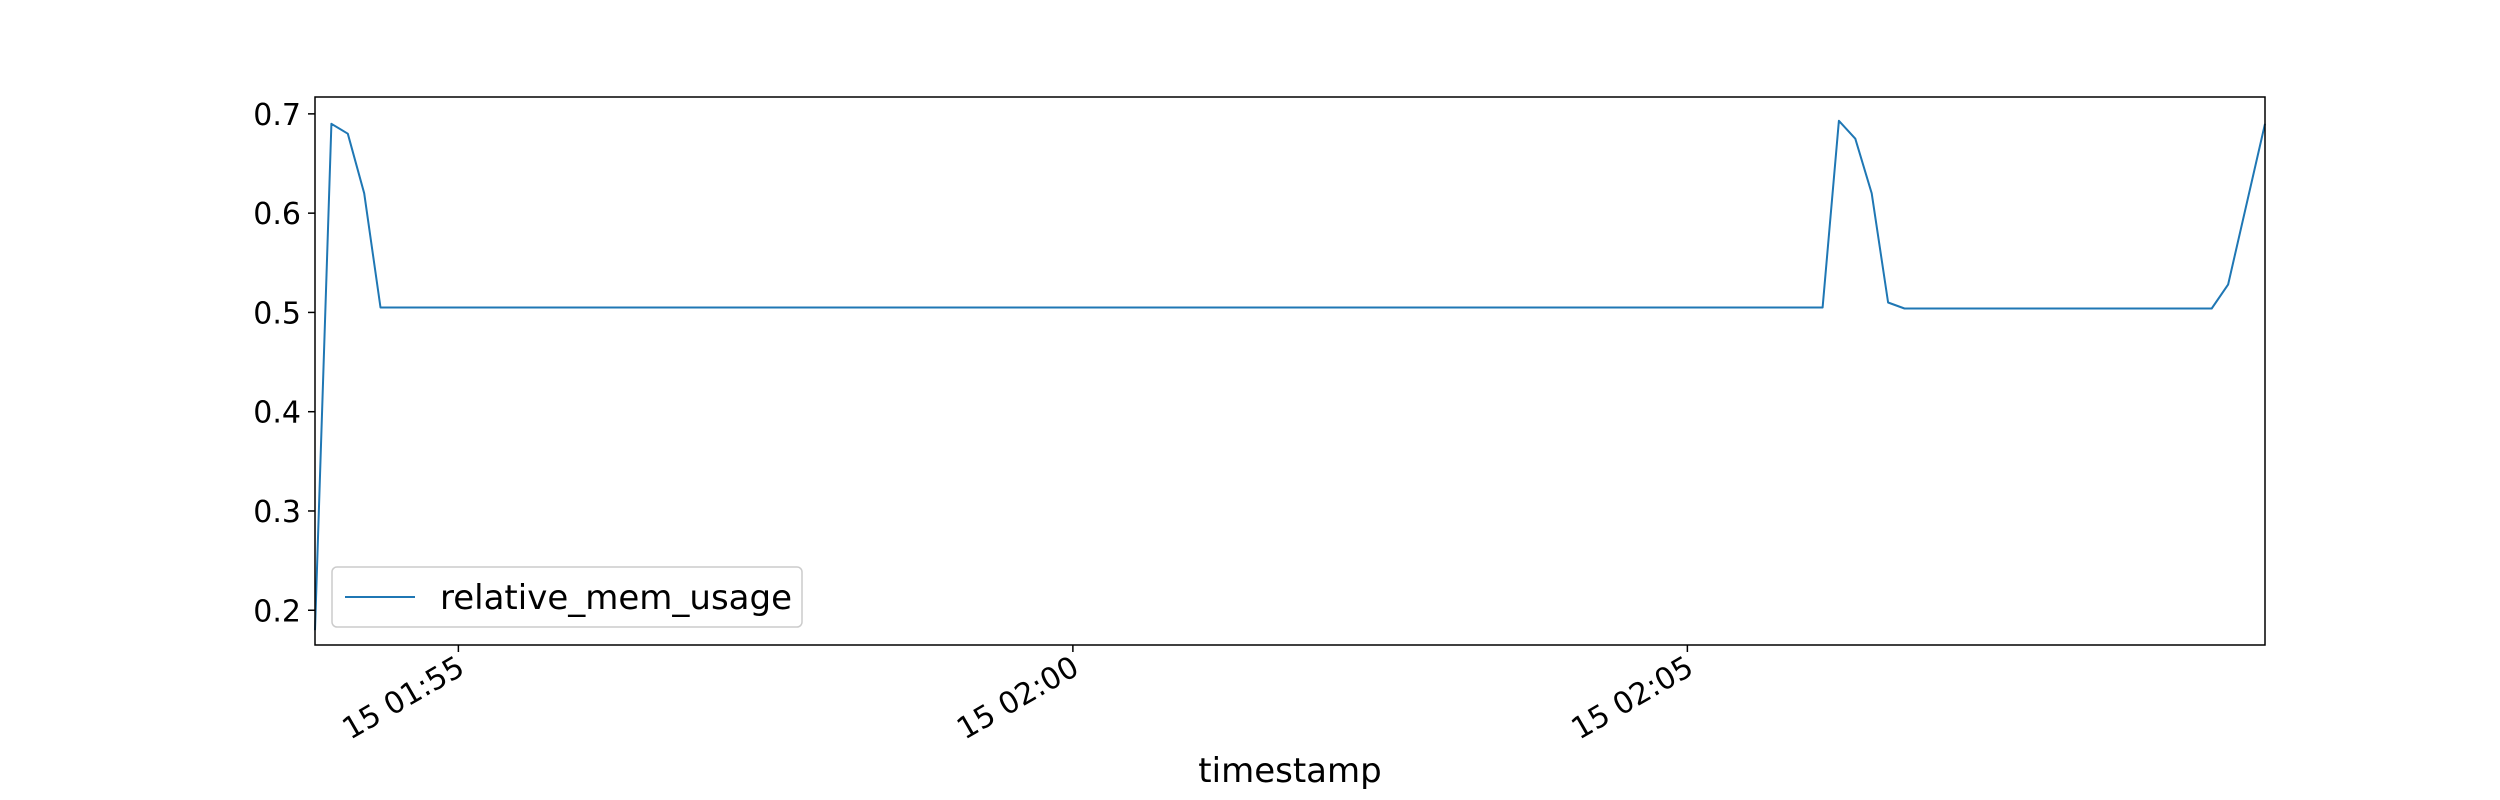 The width and height of the screenshot is (2500, 800). I want to click on legend-label: relative_mem_usage, so click(616, 598).